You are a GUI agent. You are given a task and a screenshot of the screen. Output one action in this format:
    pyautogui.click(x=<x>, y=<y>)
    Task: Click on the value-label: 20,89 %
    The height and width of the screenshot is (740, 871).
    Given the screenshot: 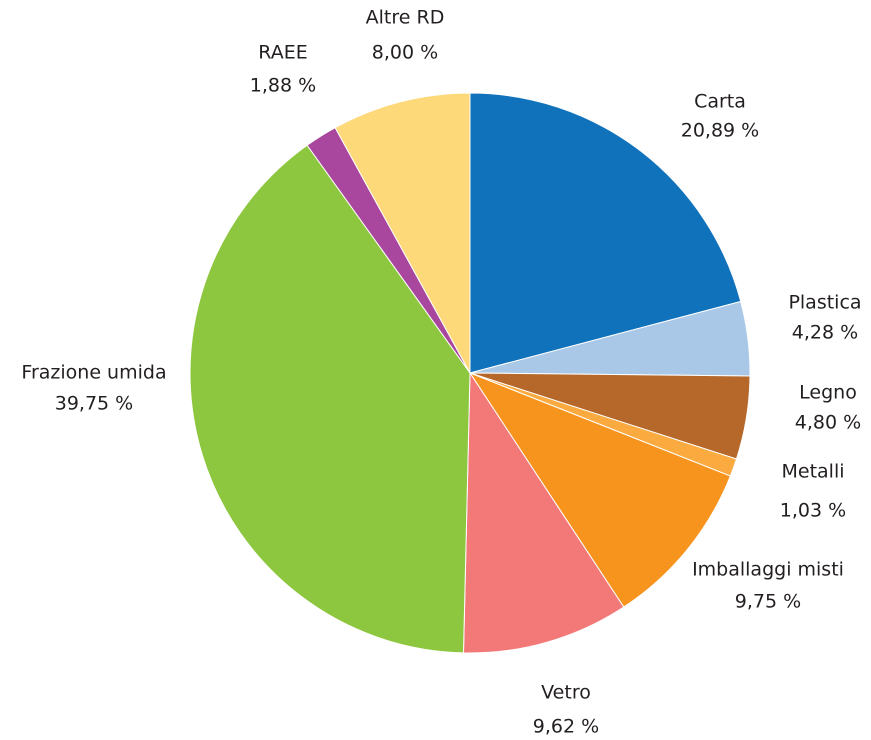 What is the action you would take?
    pyautogui.click(x=720, y=131)
    